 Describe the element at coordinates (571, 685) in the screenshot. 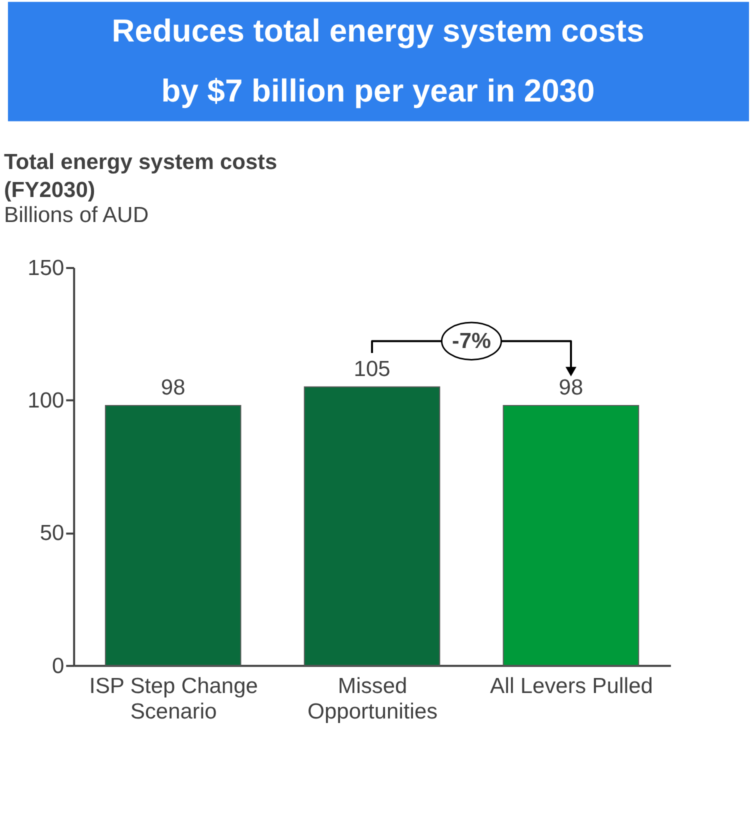

I see `x-tick-label: All Levers Pulled` at that location.